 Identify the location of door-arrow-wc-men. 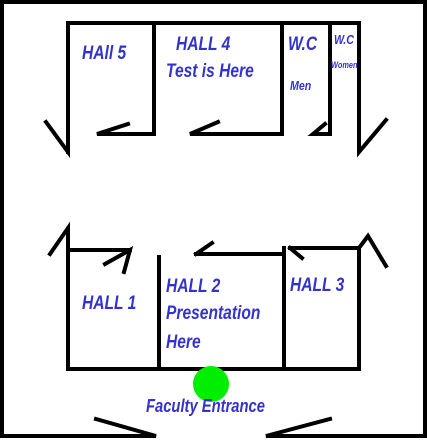
(319, 128).